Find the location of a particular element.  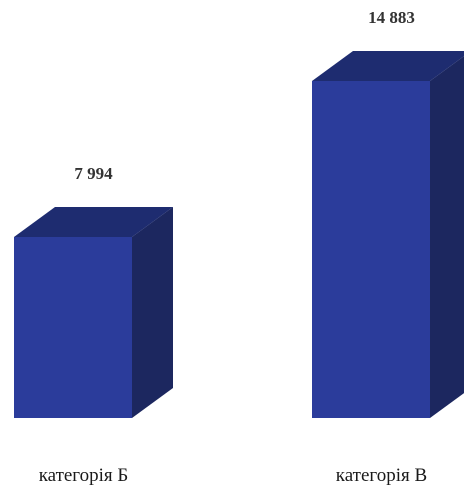

x-tick-label-2: категорія В is located at coordinates (381, 475).